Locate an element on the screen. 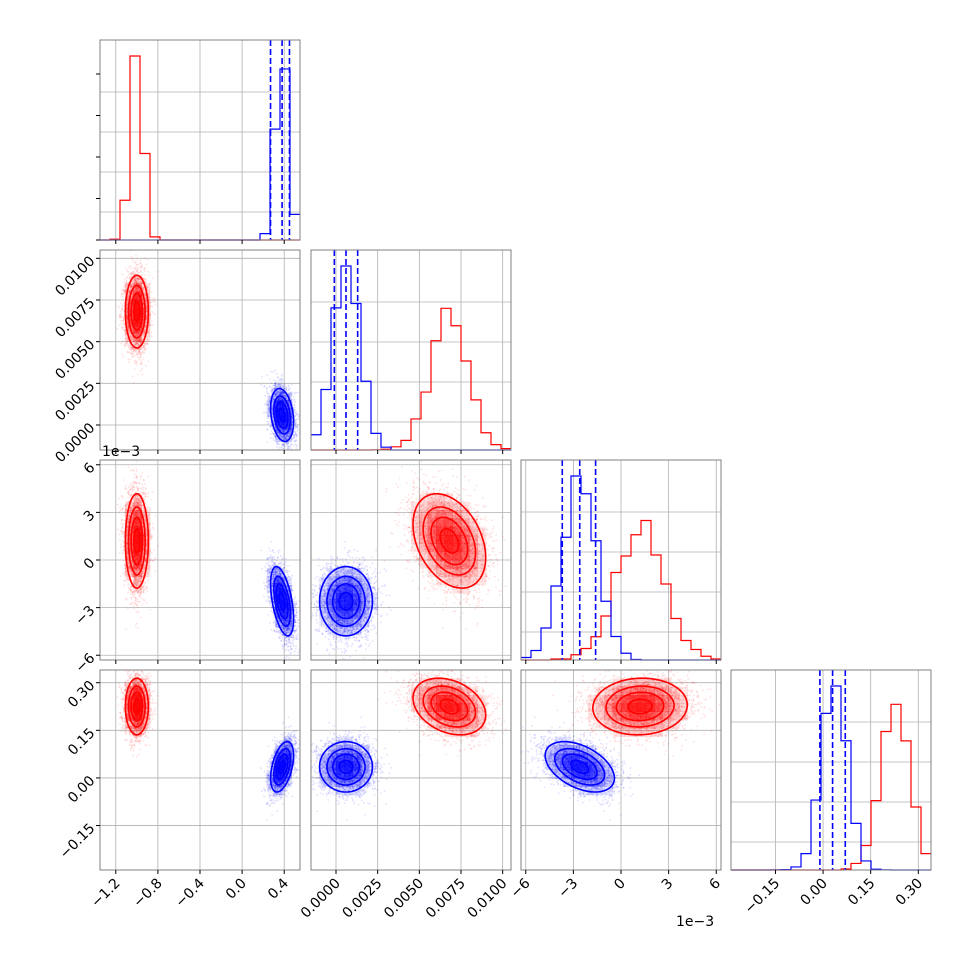 The width and height of the screenshot is (970, 970). y-tick-label-1-2: 0.0050 is located at coordinates (75, 360).